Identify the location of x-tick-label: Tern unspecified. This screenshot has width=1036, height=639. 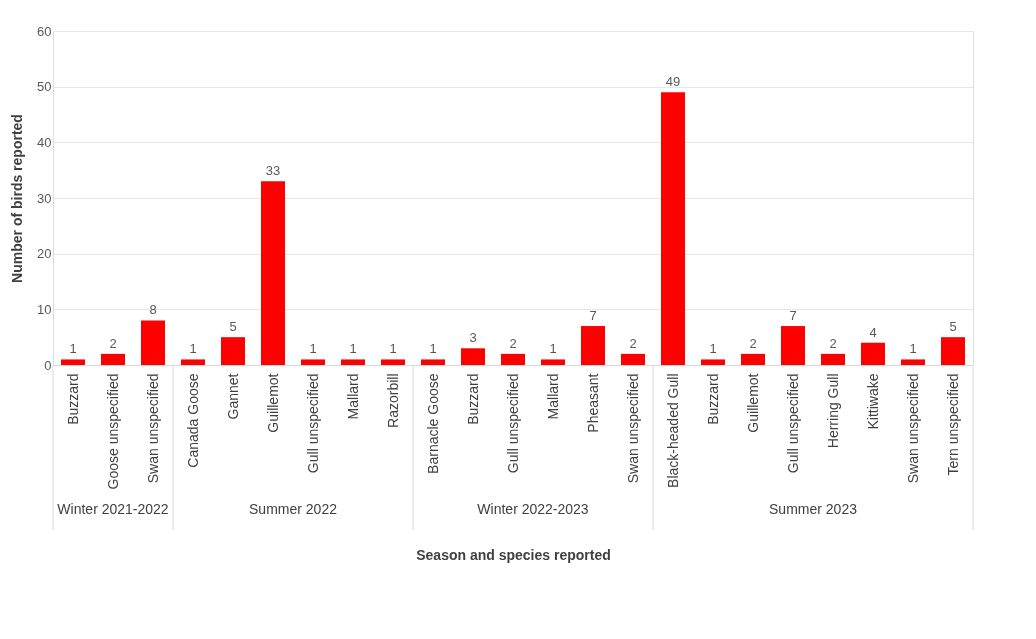
(952, 424).